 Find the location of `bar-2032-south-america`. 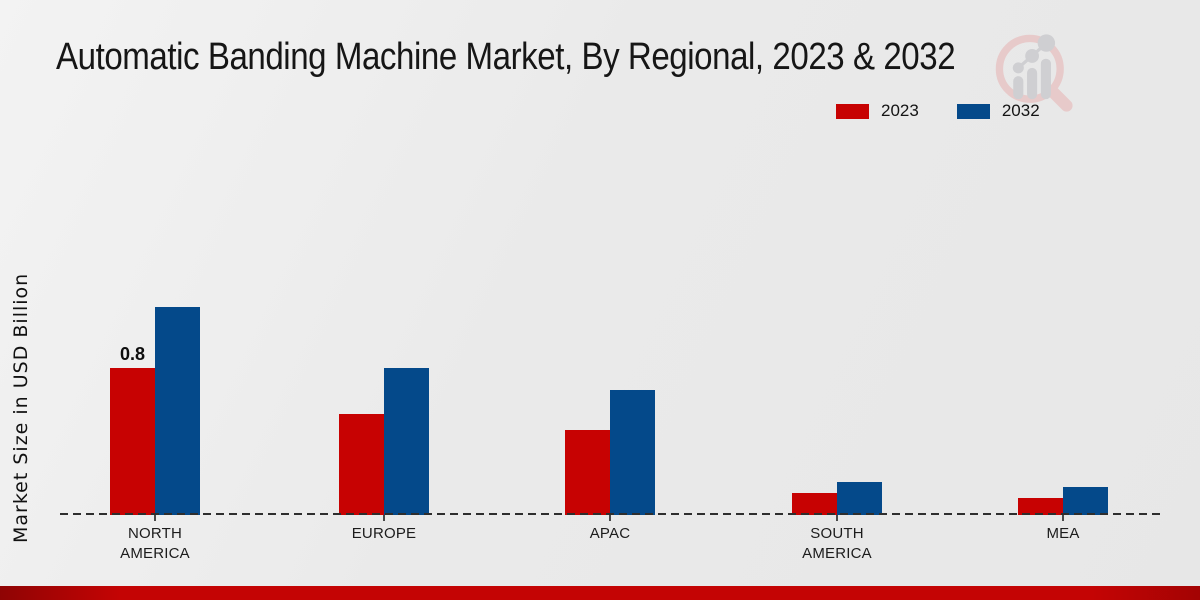

bar-2032-south-america is located at coordinates (859, 498).